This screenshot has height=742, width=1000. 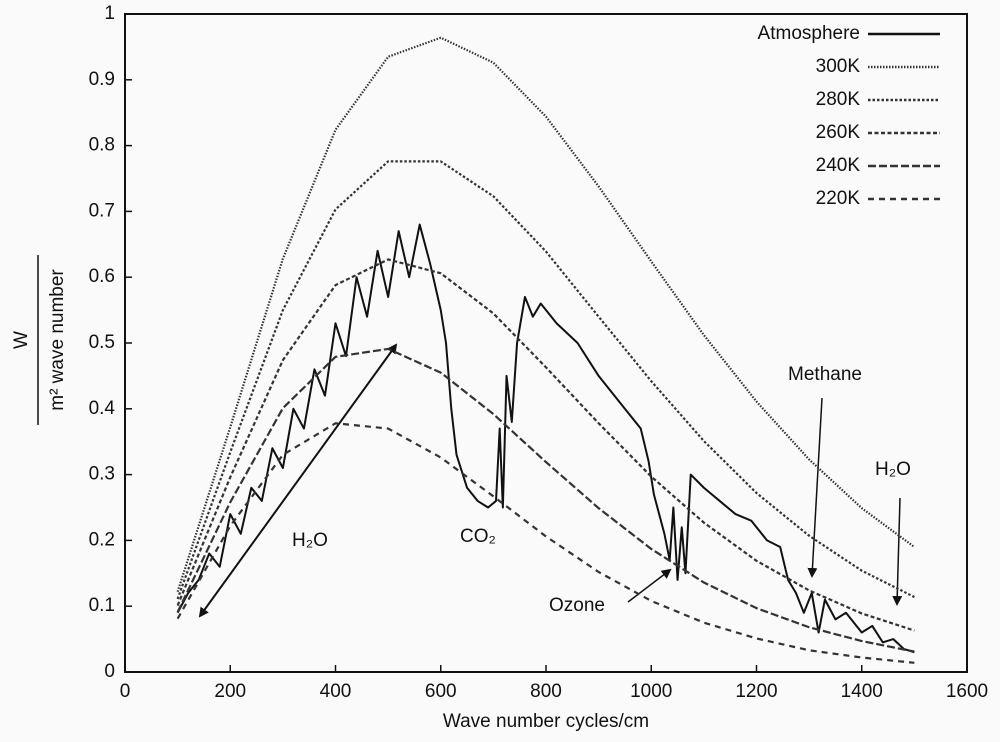 I want to click on annotation: Ozone, so click(x=577, y=605).